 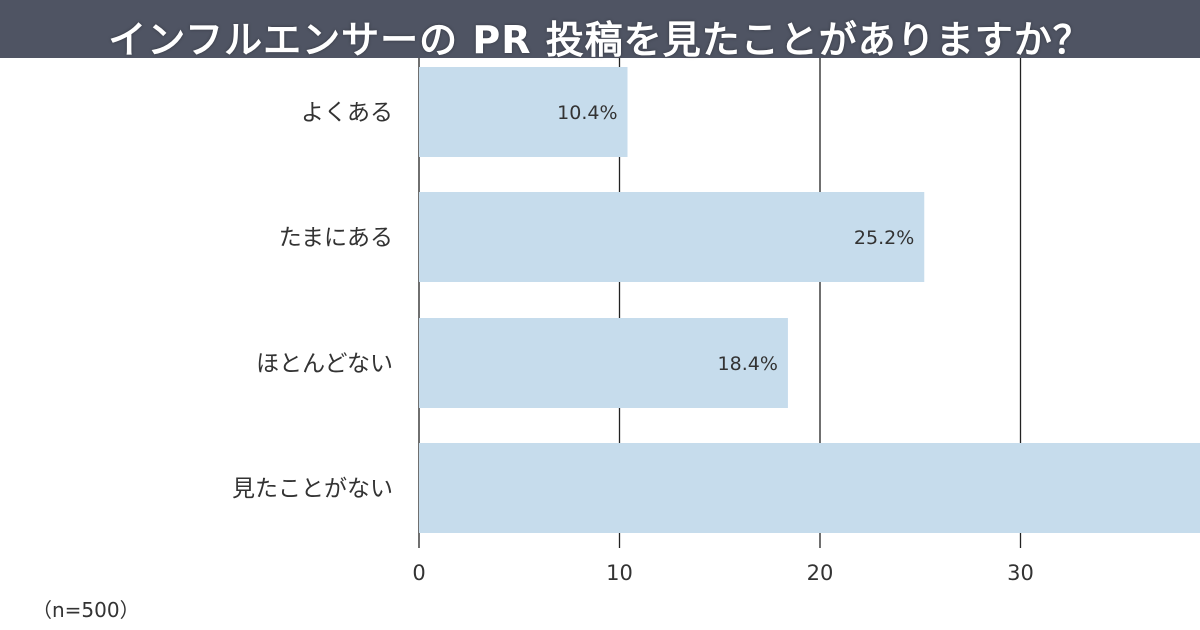 I want to click on category-label: 見たことがない, so click(x=312, y=489).